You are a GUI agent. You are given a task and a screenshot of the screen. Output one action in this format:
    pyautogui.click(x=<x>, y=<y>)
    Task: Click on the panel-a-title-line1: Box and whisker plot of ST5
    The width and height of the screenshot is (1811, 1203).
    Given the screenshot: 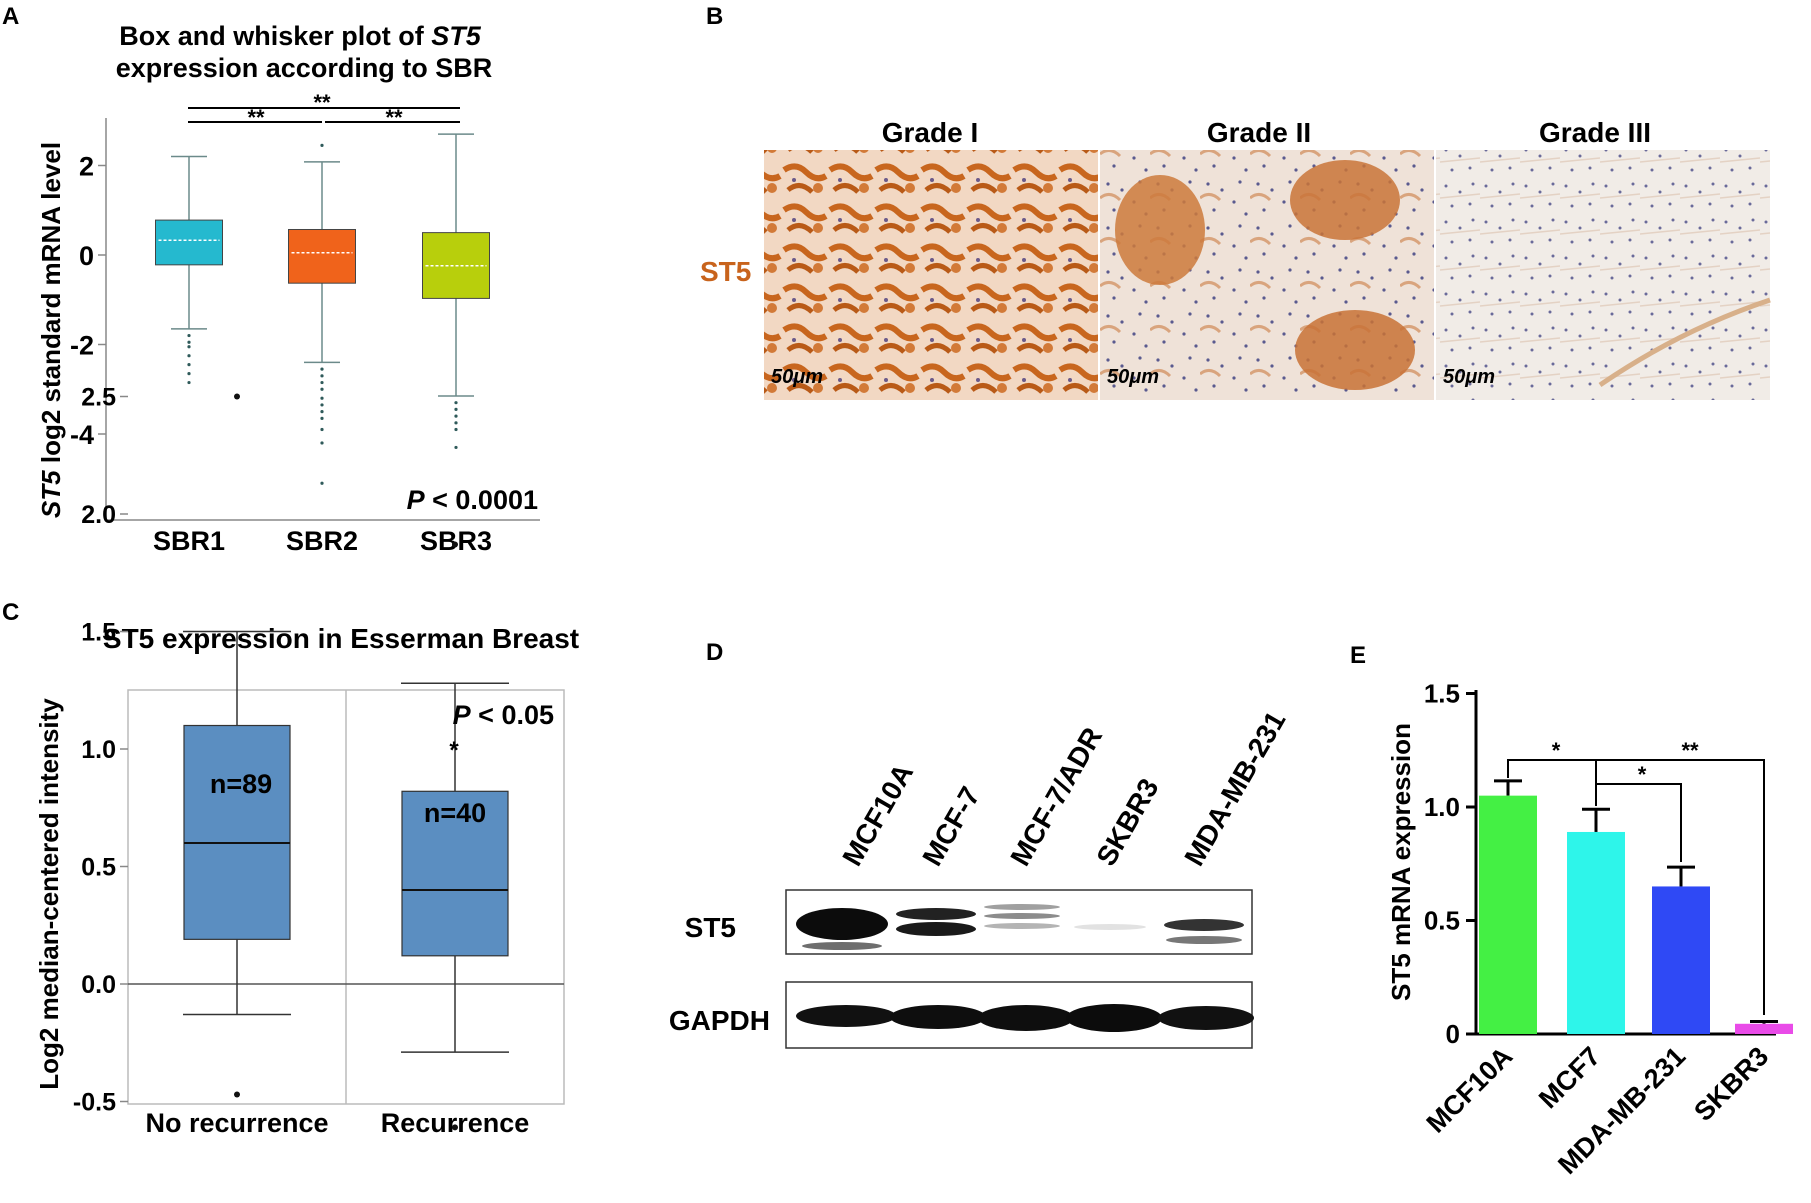 What is the action you would take?
    pyautogui.click(x=300, y=36)
    